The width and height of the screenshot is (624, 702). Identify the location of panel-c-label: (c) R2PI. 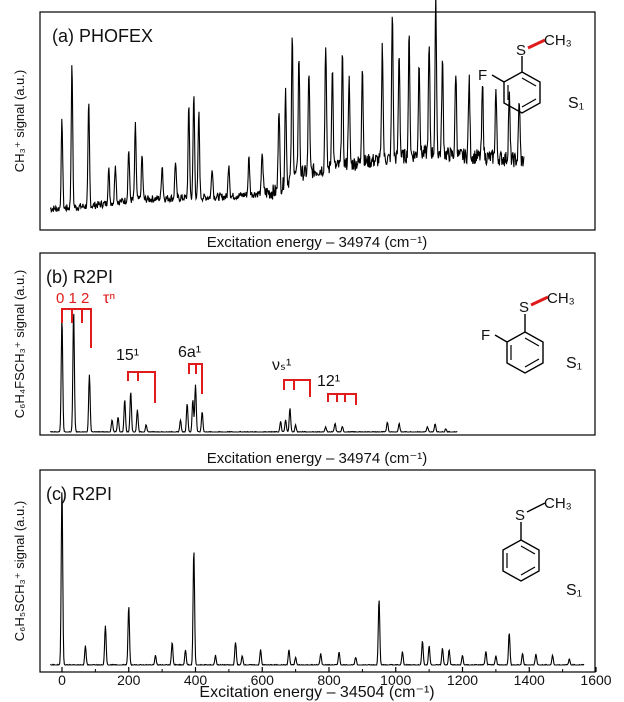
(79, 494).